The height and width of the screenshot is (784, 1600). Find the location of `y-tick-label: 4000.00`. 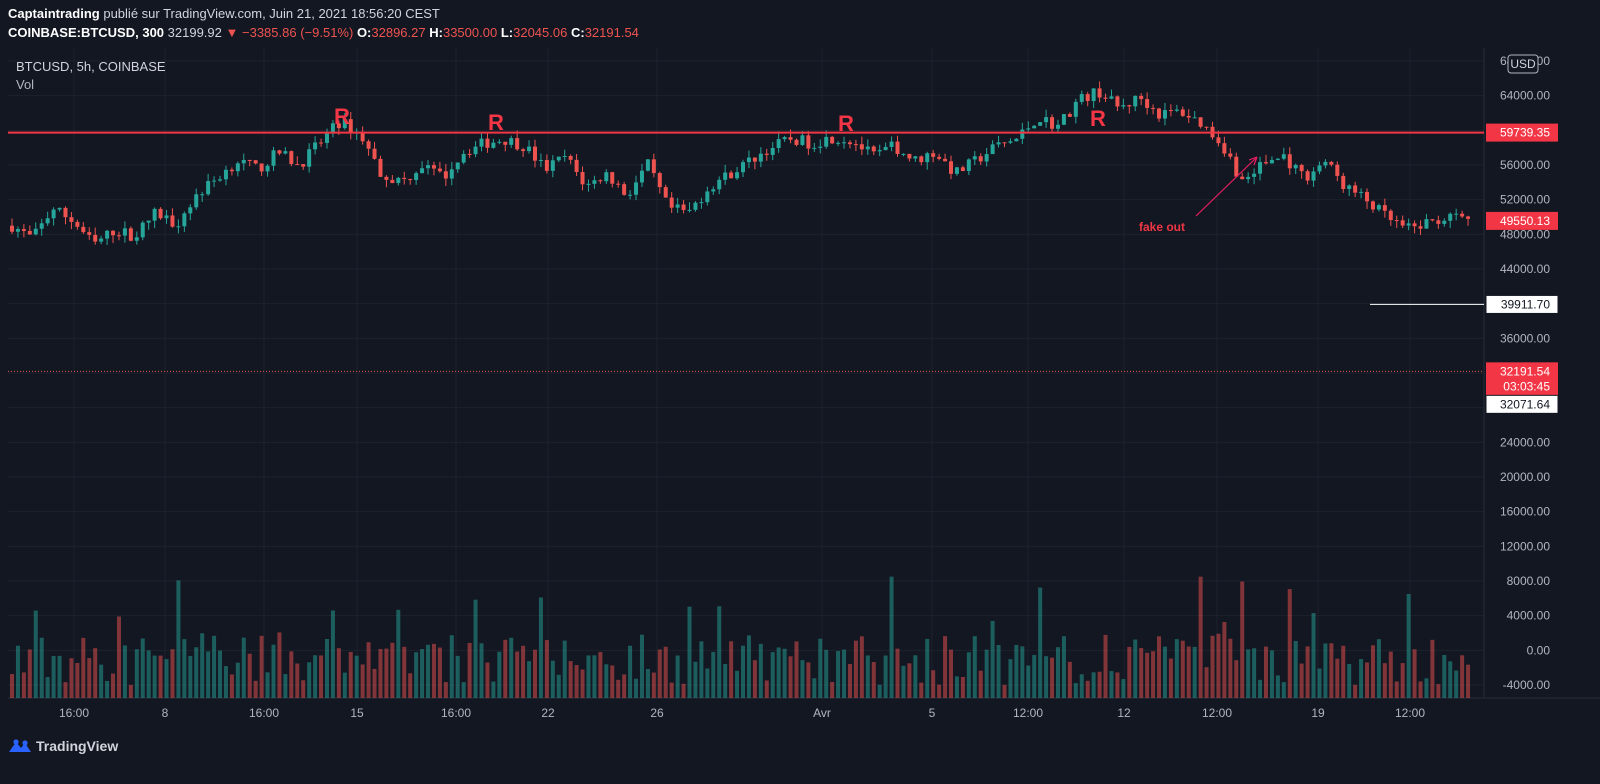

y-tick-label: 4000.00 is located at coordinates (1529, 616).